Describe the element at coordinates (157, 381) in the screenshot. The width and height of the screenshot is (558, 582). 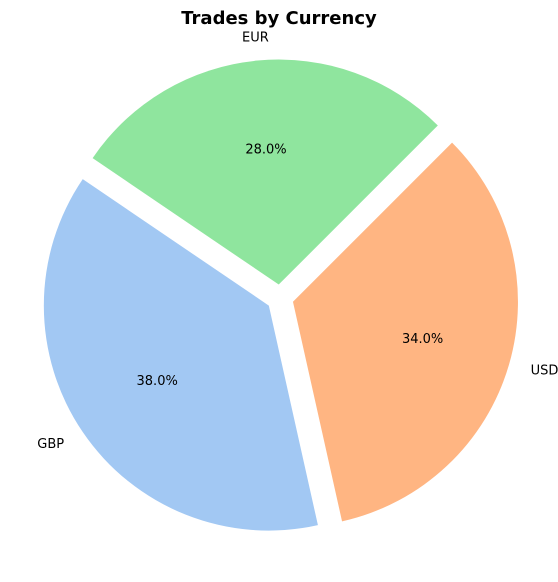
I see `pct-label-gbp: 38.0%` at that location.